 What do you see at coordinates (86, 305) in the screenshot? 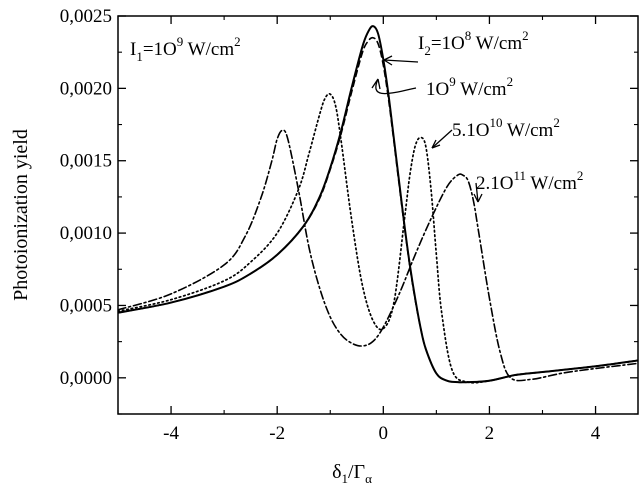
I see `y-tick-label: 0,0005` at bounding box center [86, 305].